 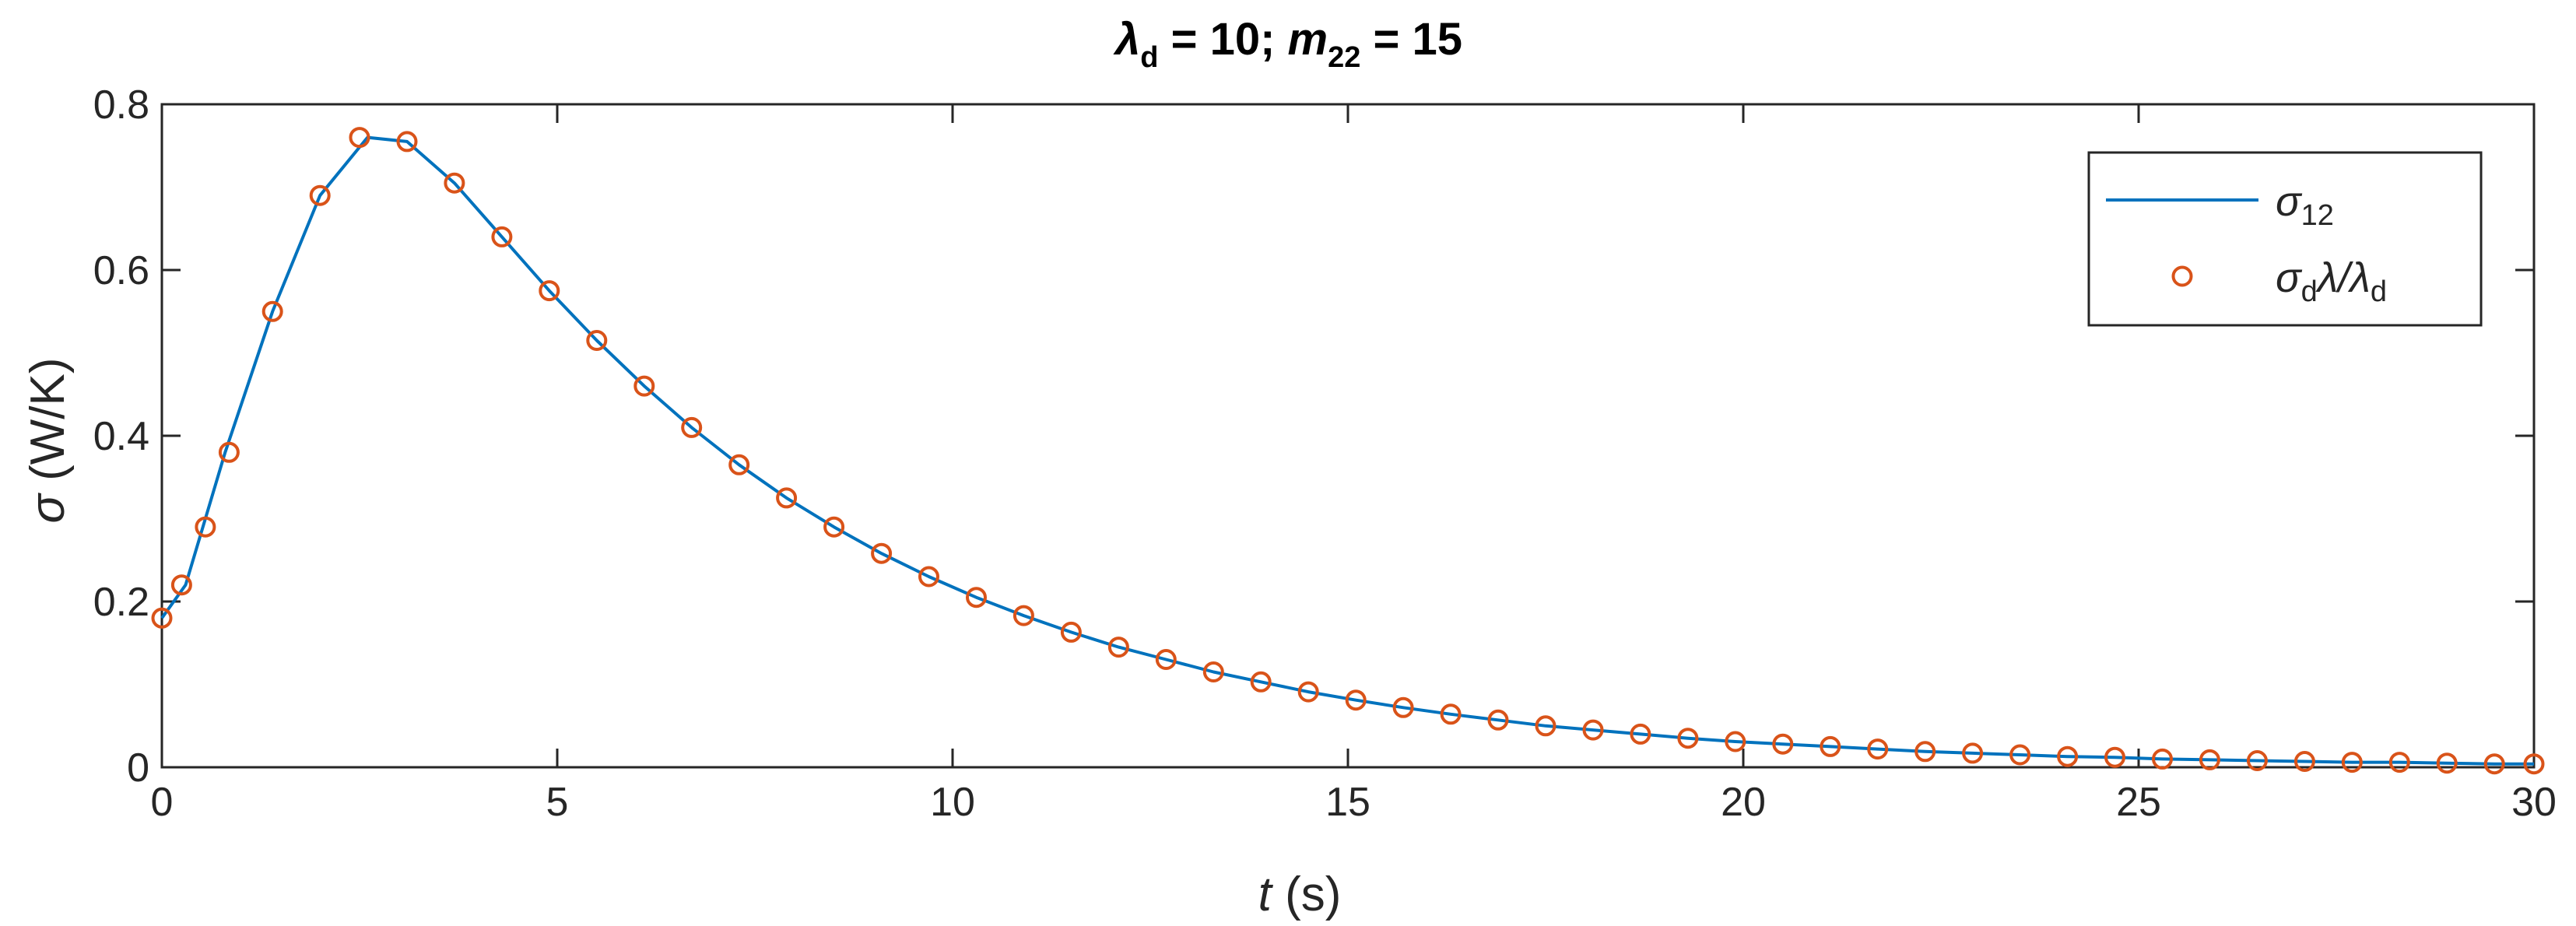 What do you see at coordinates (138, 768) in the screenshot?
I see `y-tick-label: 0` at bounding box center [138, 768].